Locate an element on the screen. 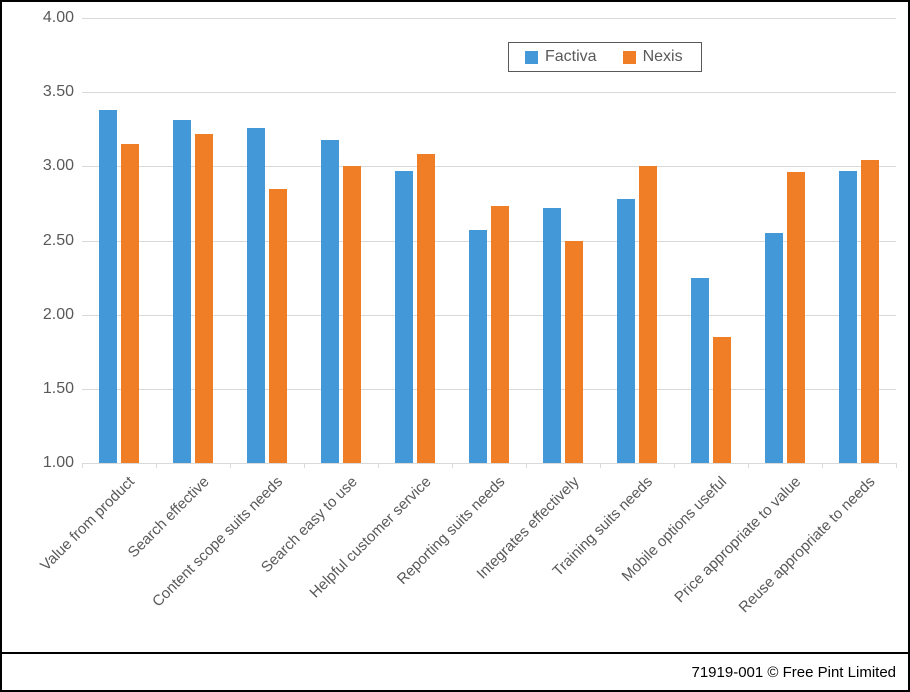  x-label-5: Helpful customer service is located at coordinates (370, 537).